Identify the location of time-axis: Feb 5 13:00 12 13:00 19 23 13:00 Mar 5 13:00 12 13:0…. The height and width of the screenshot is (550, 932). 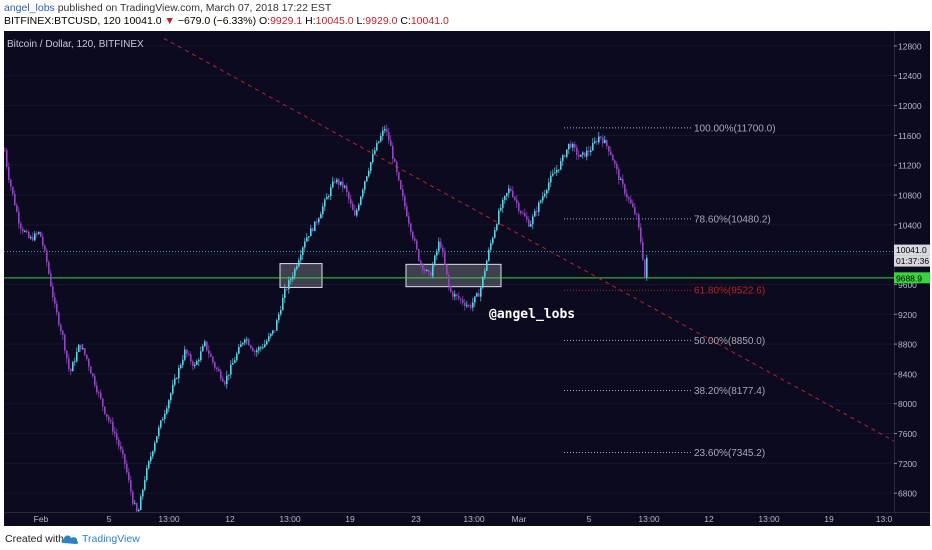
(467, 519).